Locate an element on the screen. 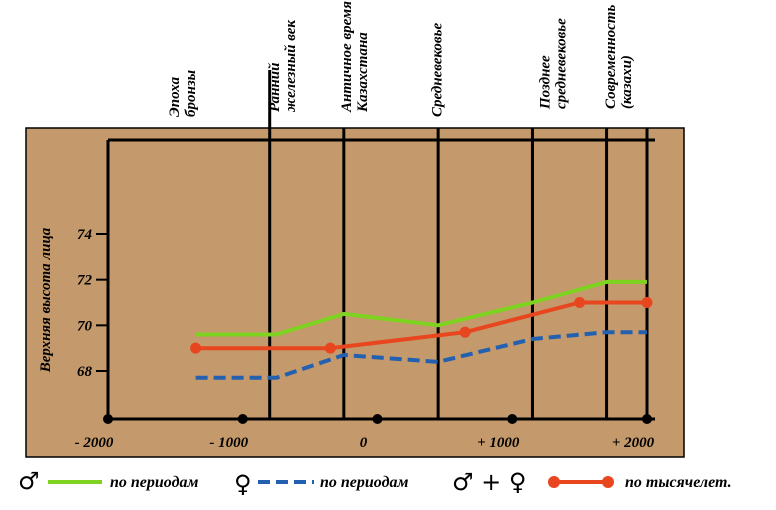 Image resolution: width=776 pixels, height=510 pixels. y-axis-title: Верхняя высота лица is located at coordinates (46, 300).